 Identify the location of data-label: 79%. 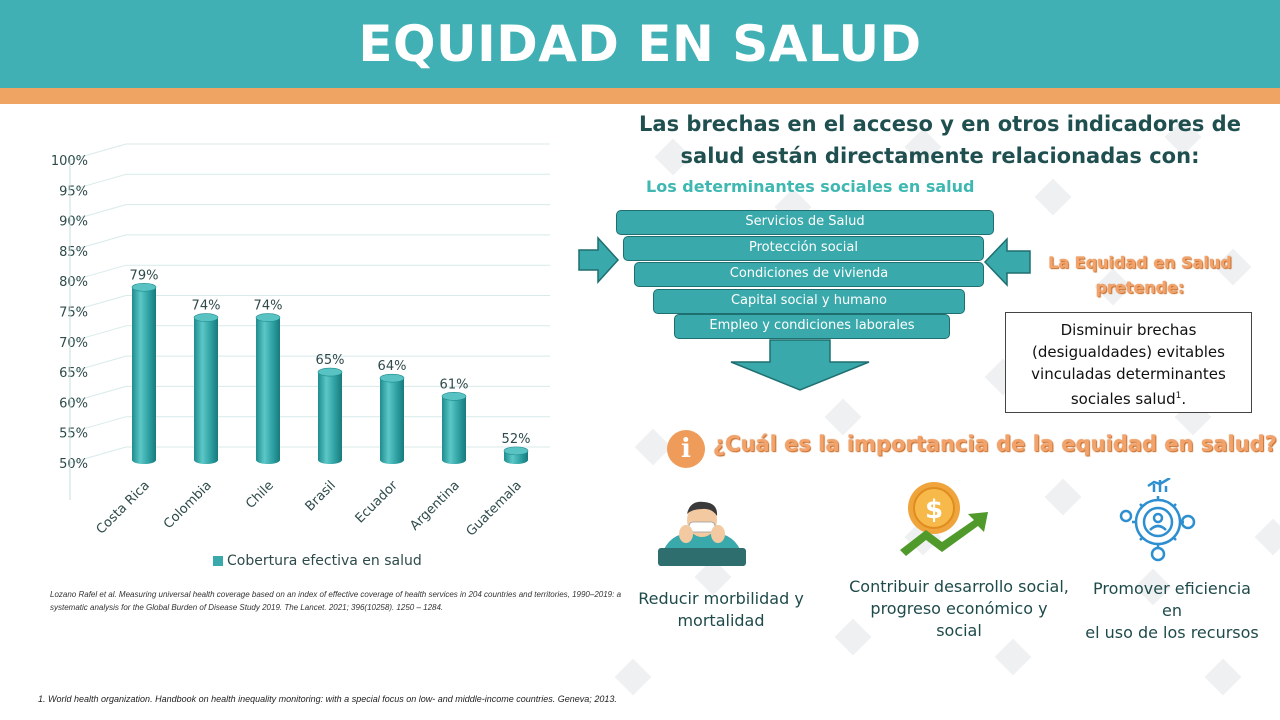
(144, 275).